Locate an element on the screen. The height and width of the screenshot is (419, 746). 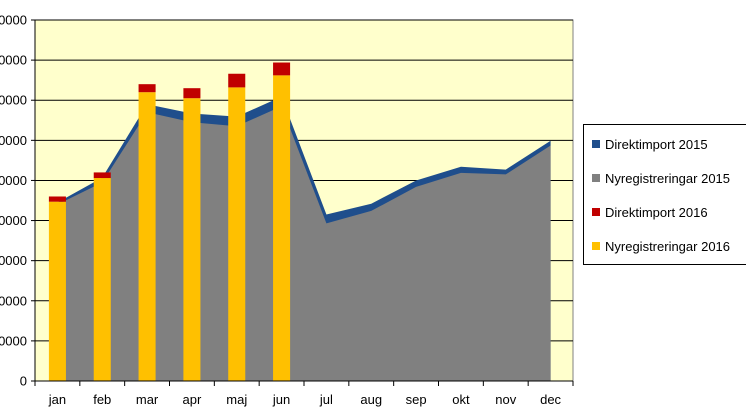
legend-item-nyregistreringar-2015: Nyregistreringar 2015 is located at coordinates (661, 178).